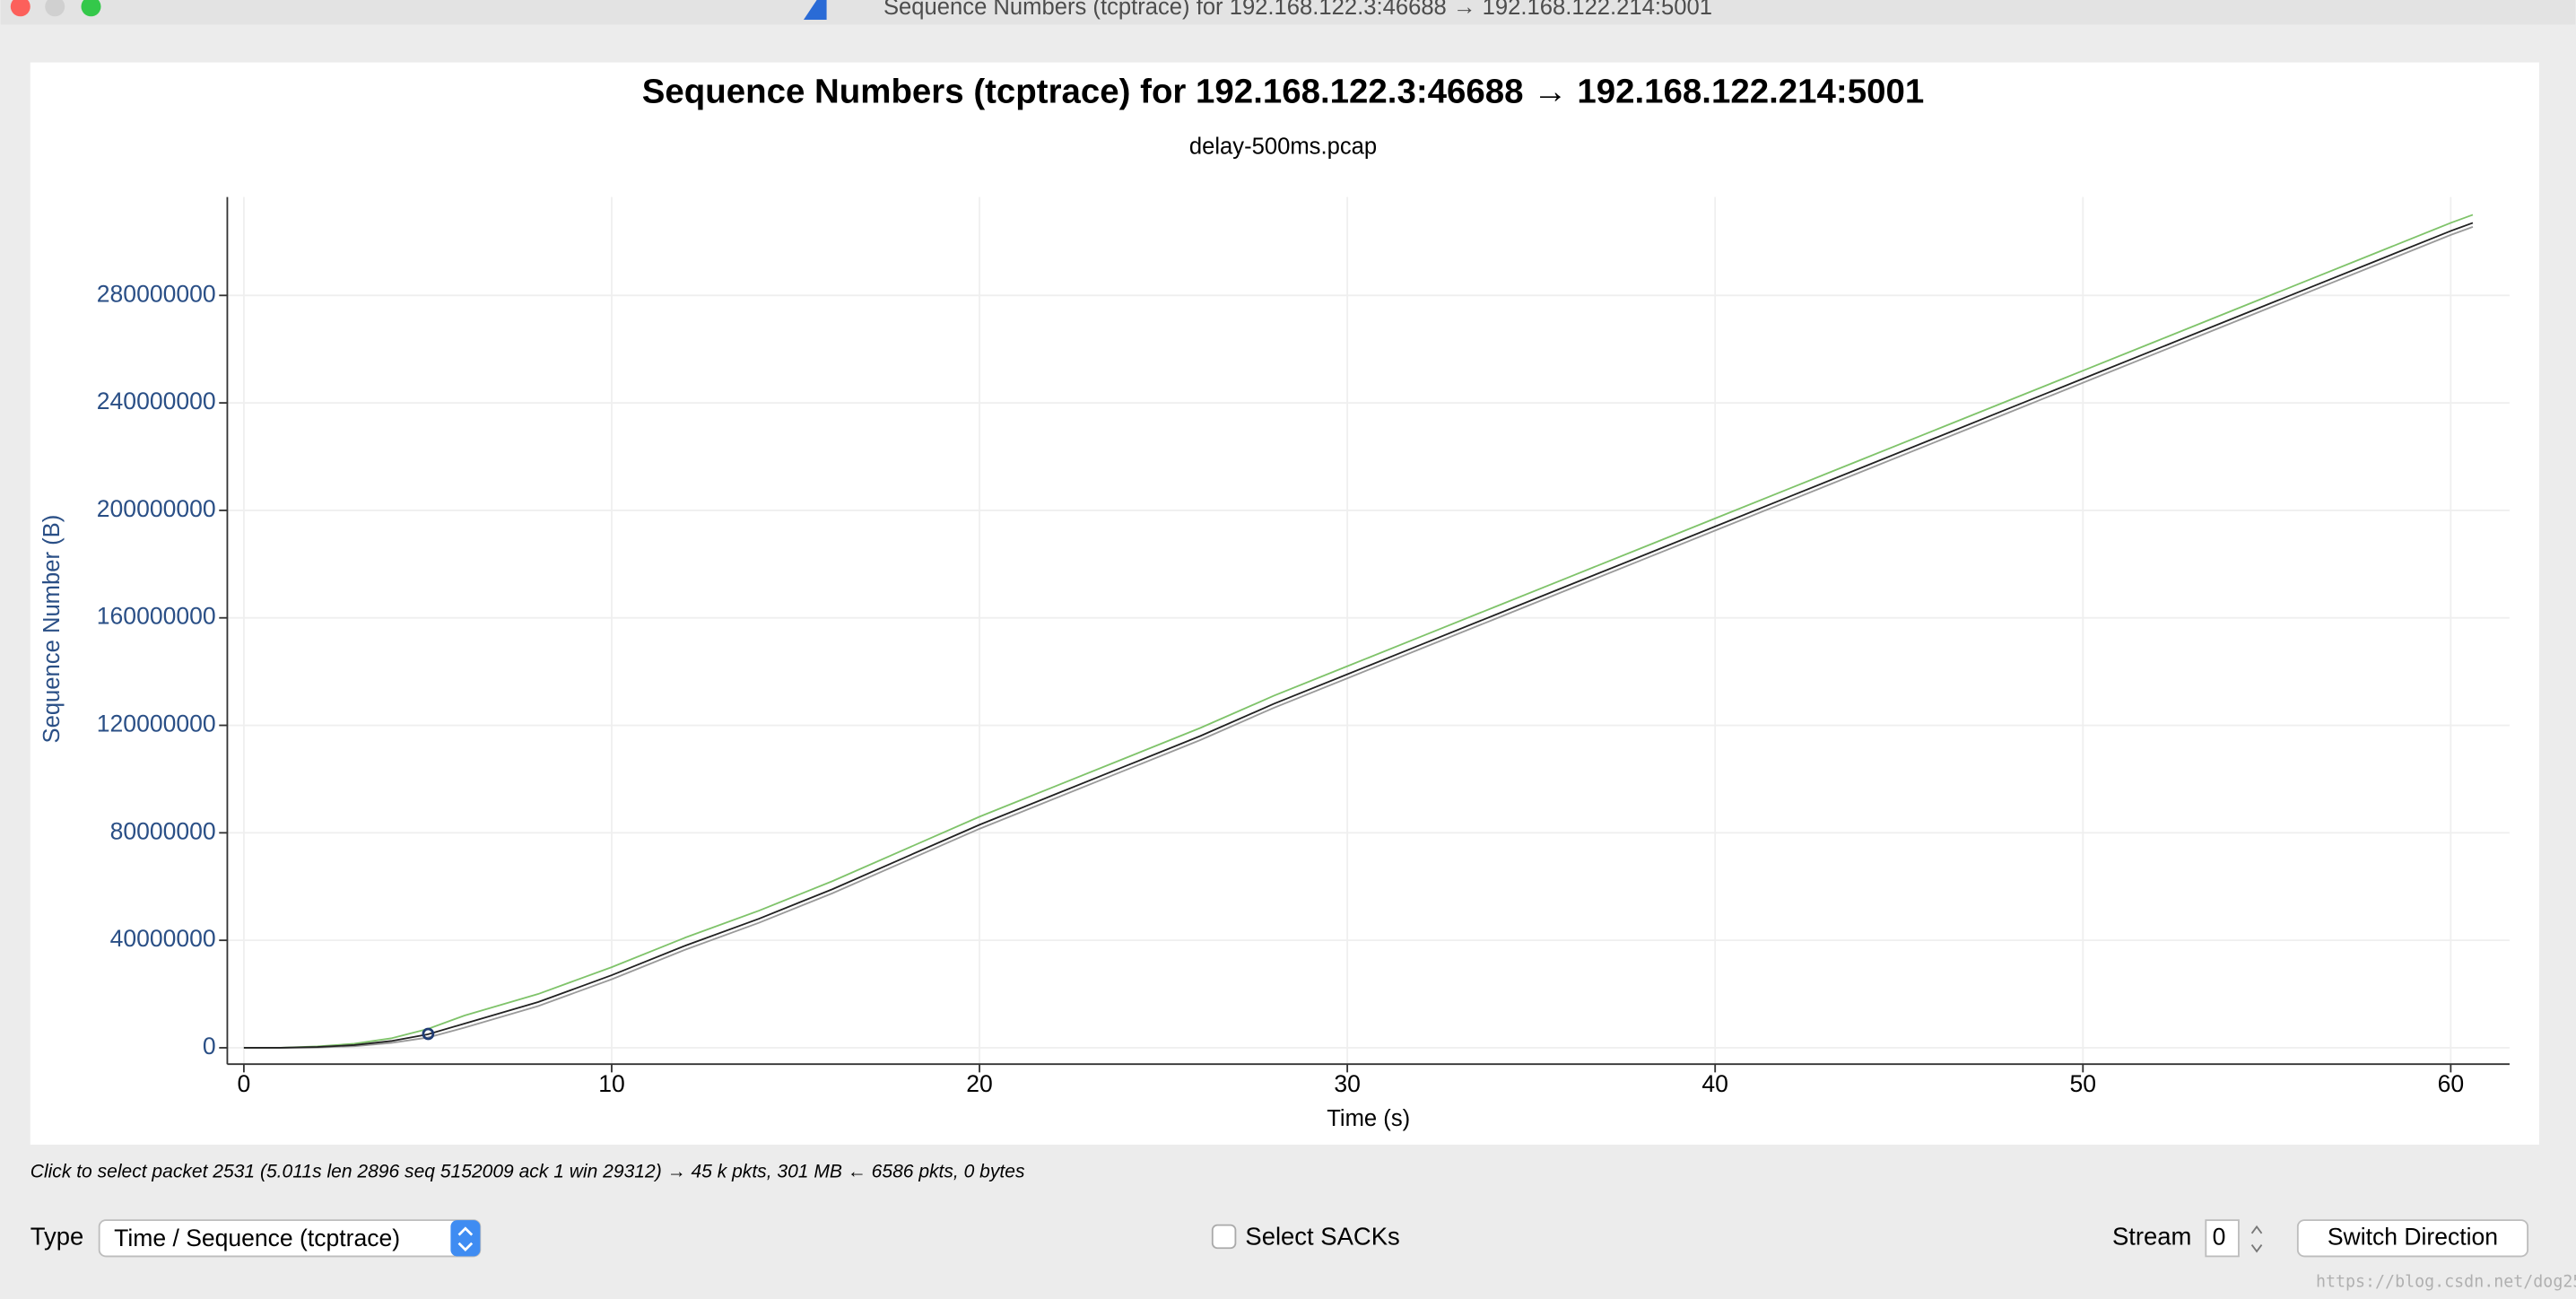 The height and width of the screenshot is (1299, 2576). I want to click on stepper-arrows, so click(465, 1239).